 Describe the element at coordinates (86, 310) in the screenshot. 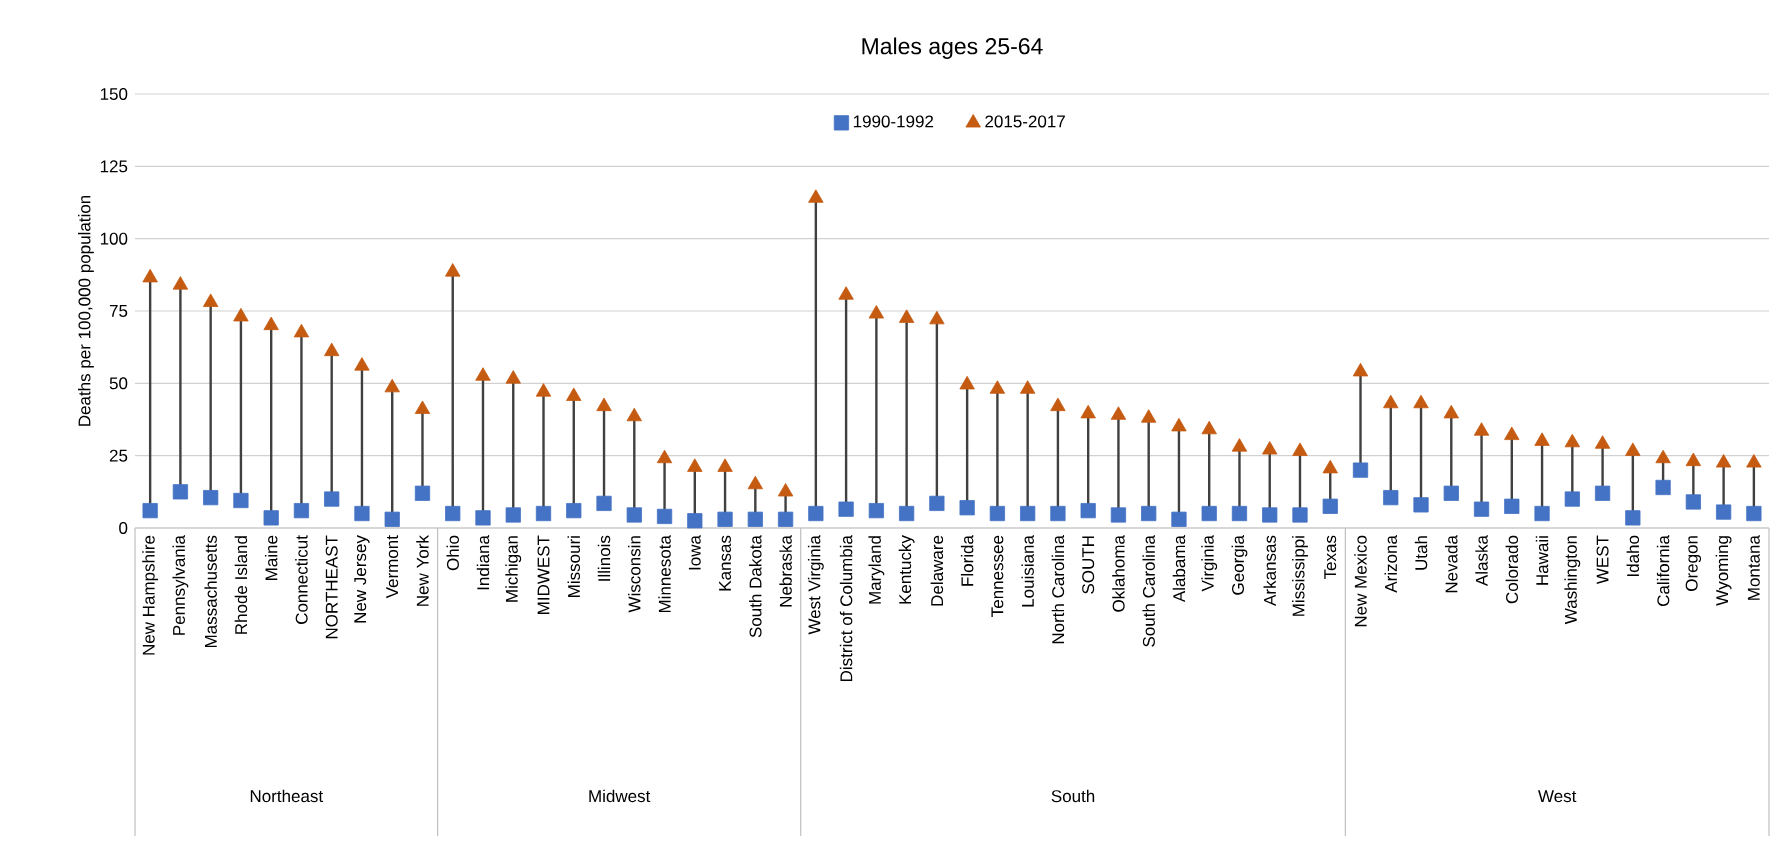

I see `y-axis-title: Deaths per 100,000 population` at that location.